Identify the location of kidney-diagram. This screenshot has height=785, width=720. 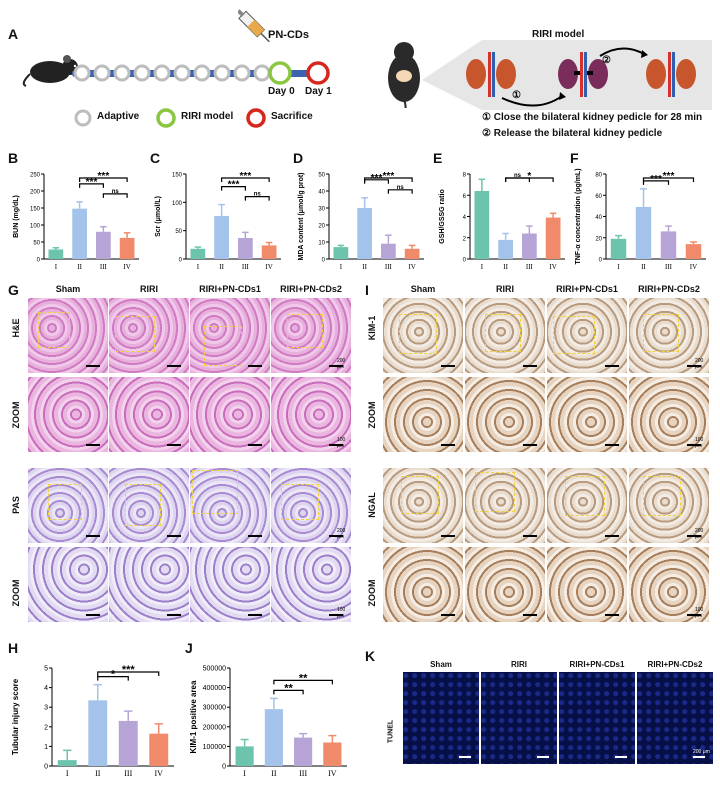
(581, 77).